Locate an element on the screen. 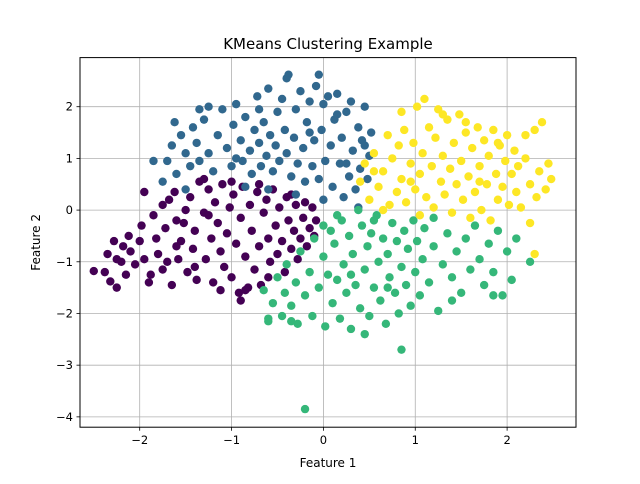  y-tick-label: 1 is located at coordinates (69, 158).